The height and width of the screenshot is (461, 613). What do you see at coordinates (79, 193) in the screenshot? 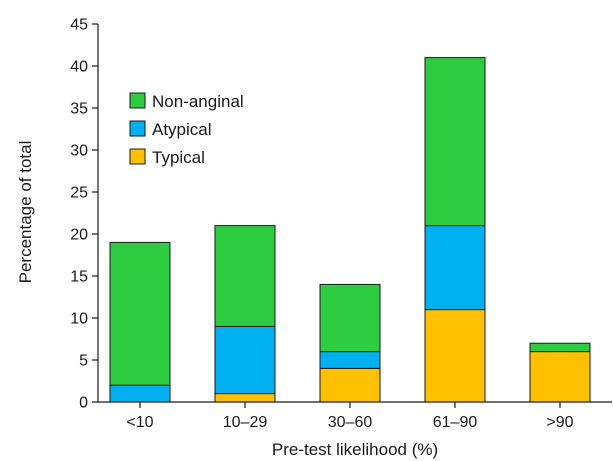
I see `y-tick-label-25: 25` at bounding box center [79, 193].